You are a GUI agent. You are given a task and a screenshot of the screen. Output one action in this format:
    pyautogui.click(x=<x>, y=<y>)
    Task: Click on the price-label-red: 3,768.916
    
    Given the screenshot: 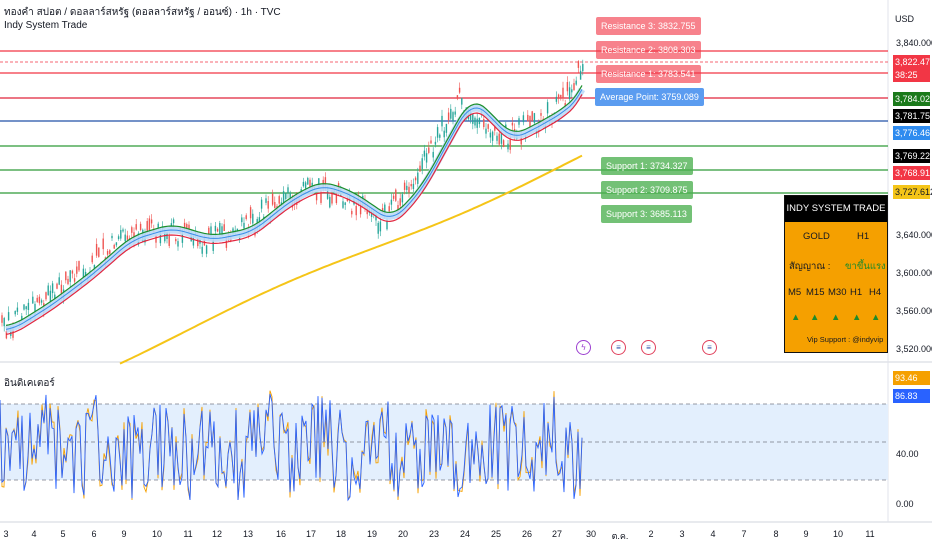 What is the action you would take?
    pyautogui.click(x=912, y=173)
    